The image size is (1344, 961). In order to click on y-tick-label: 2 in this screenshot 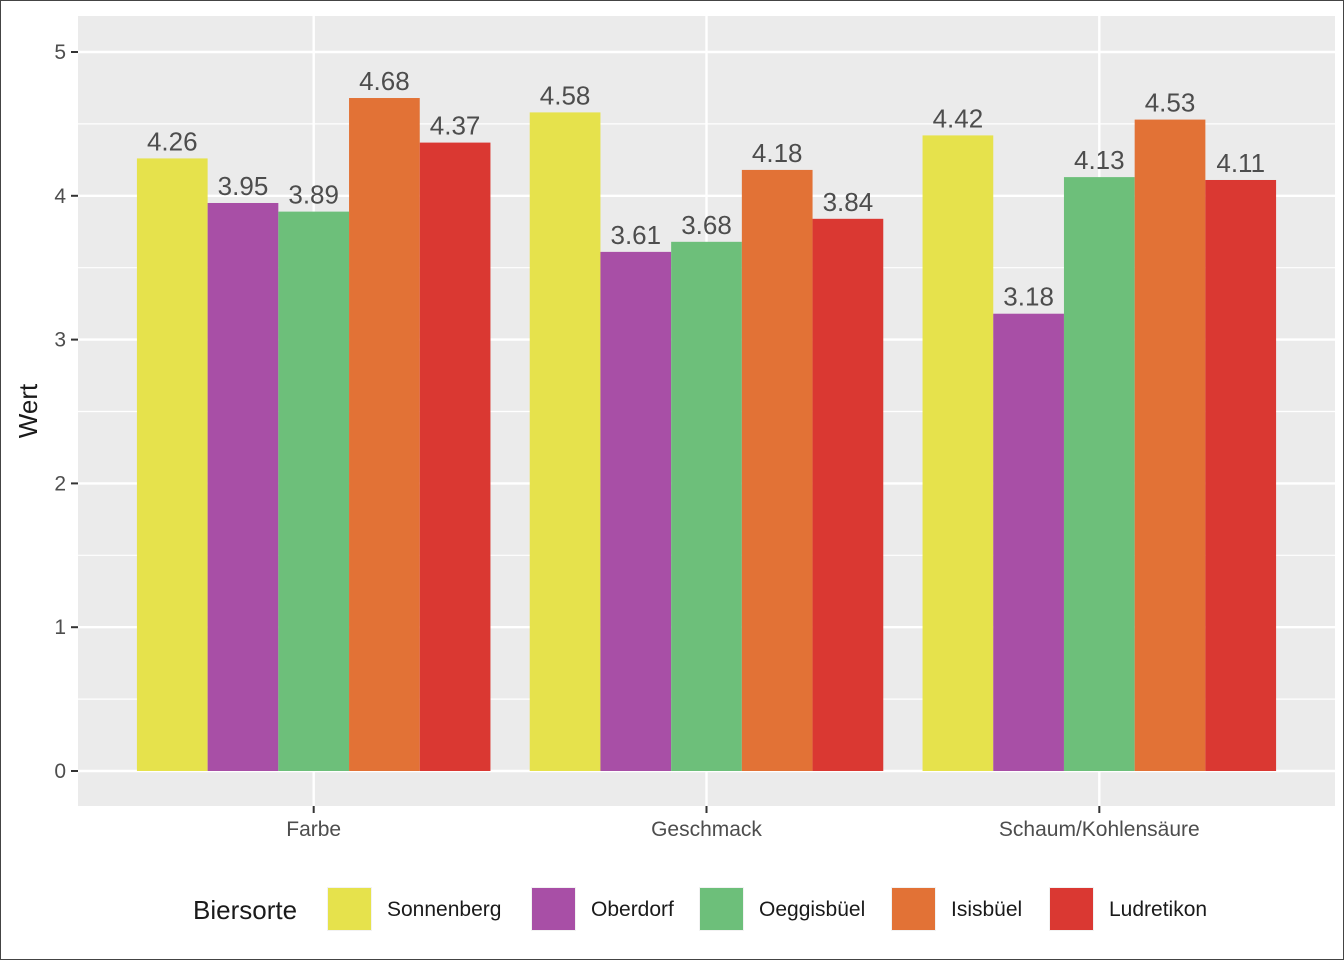, I will do `click(60, 483)`.